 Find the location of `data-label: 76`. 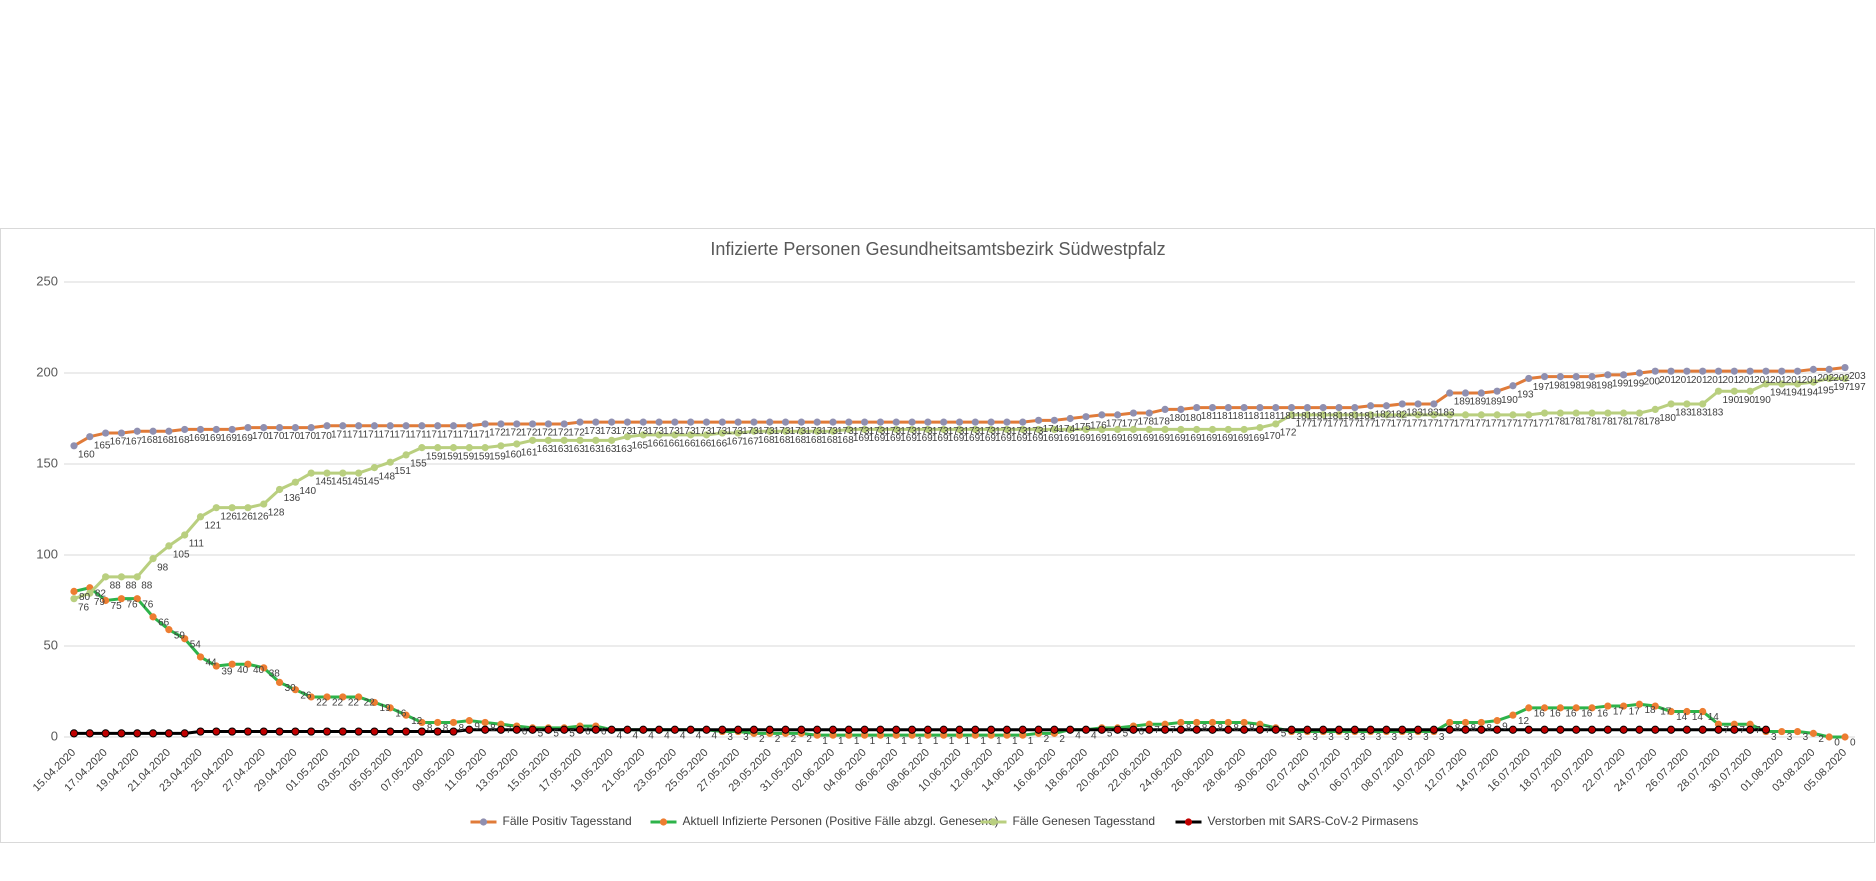

data-label: 76 is located at coordinates (132, 604).